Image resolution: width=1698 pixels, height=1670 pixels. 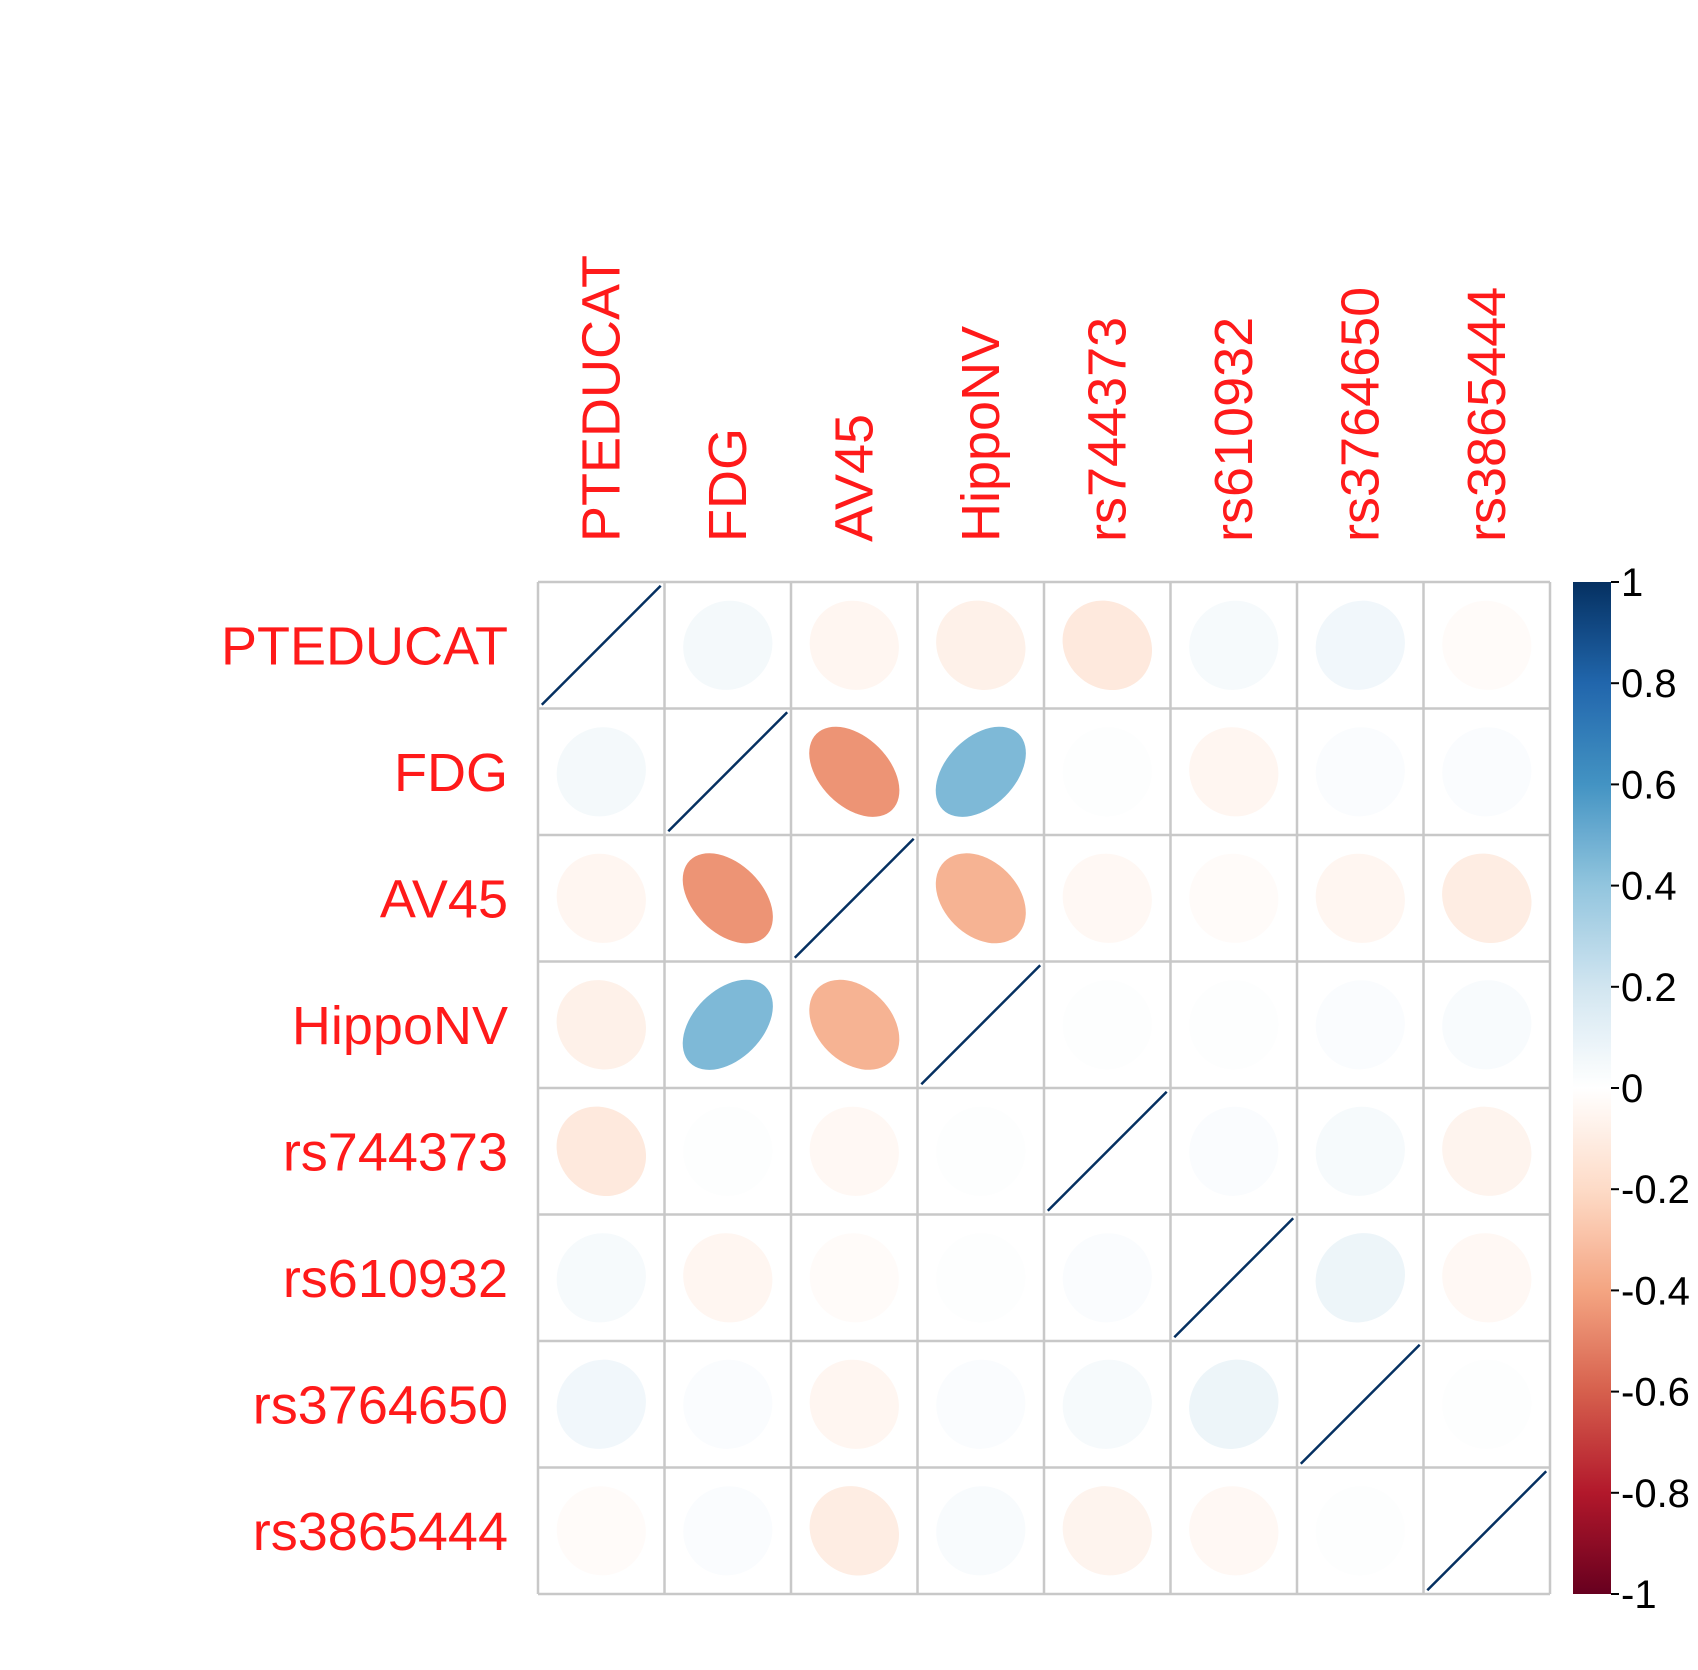 What do you see at coordinates (1107, 1278) in the screenshot?
I see `corr-cell-rs610932-rs744373` at bounding box center [1107, 1278].